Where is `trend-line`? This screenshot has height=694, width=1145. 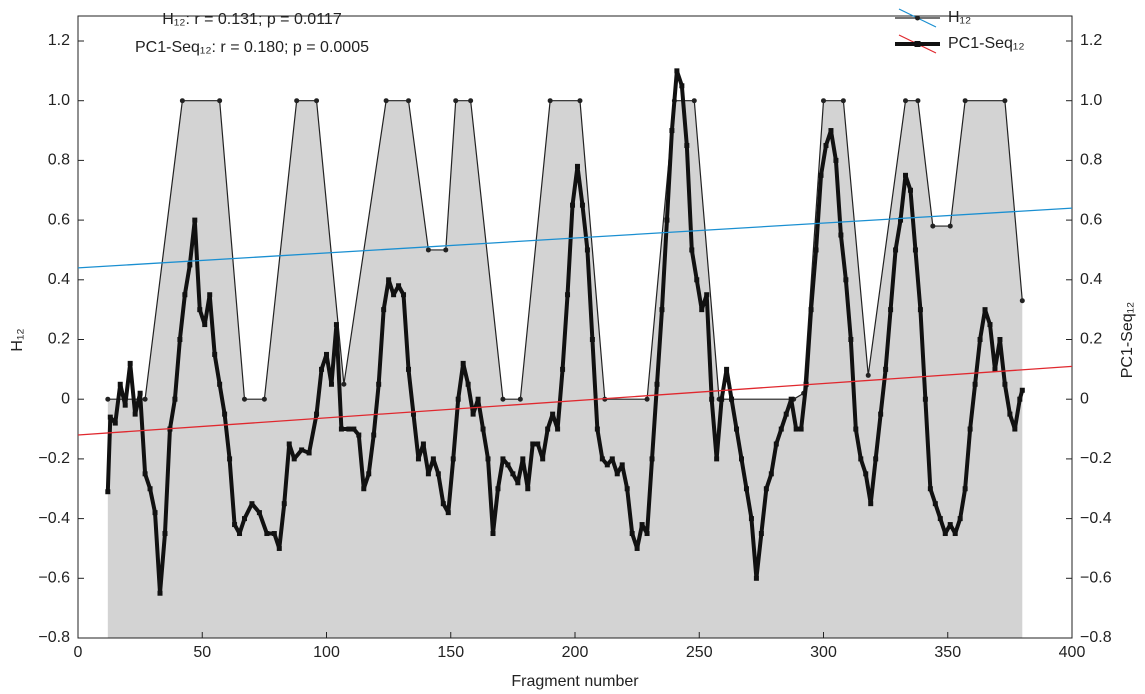
trend-line is located at coordinates (575, 238).